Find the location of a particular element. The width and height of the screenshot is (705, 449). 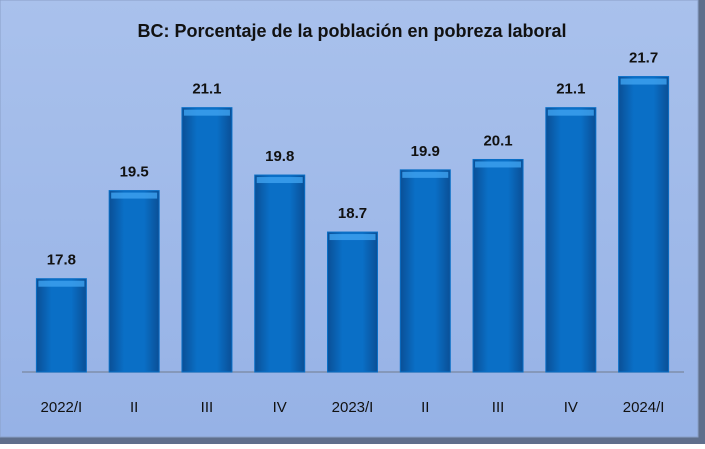

value-label: 19.5 is located at coordinates (134, 172).